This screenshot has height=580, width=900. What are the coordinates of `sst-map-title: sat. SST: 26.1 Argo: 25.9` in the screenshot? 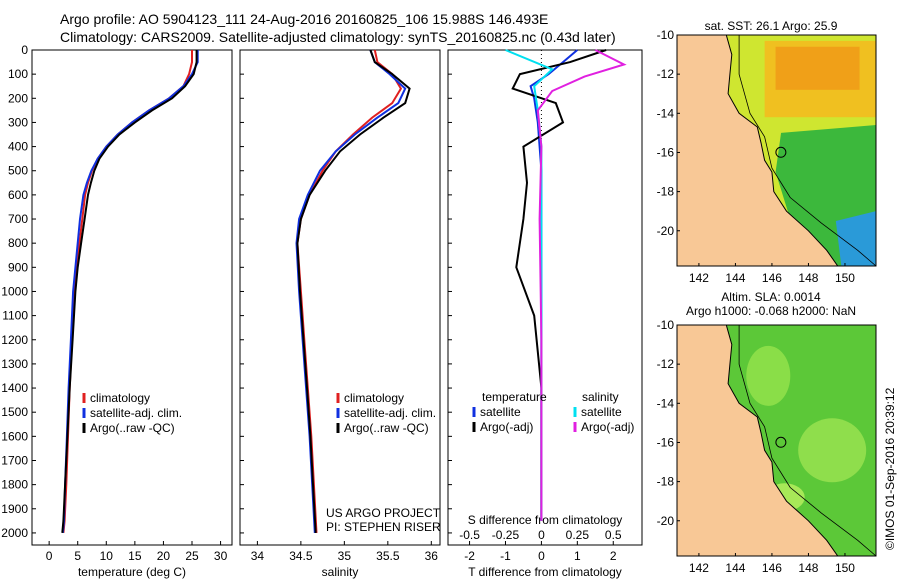 It's located at (771, 26).